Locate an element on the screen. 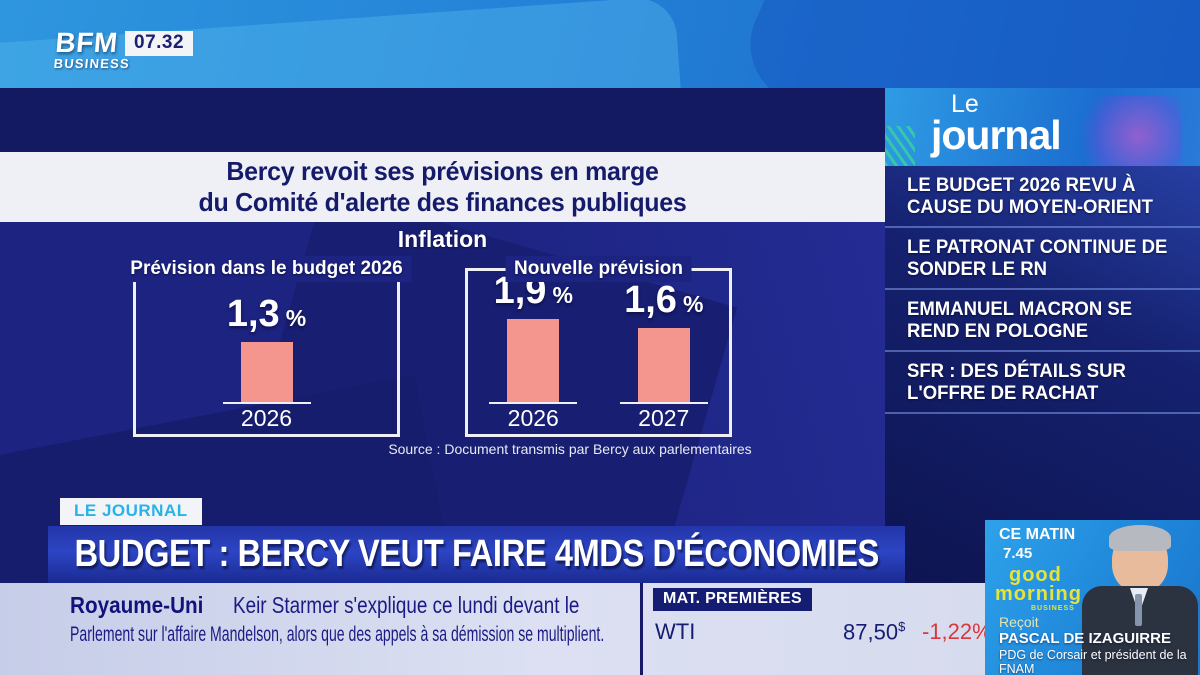 The height and width of the screenshot is (675, 1200). chart-panel-nouvelle-prevision: Nouvelle prévision 1,9% 2026 1,6% is located at coordinates (598, 346).